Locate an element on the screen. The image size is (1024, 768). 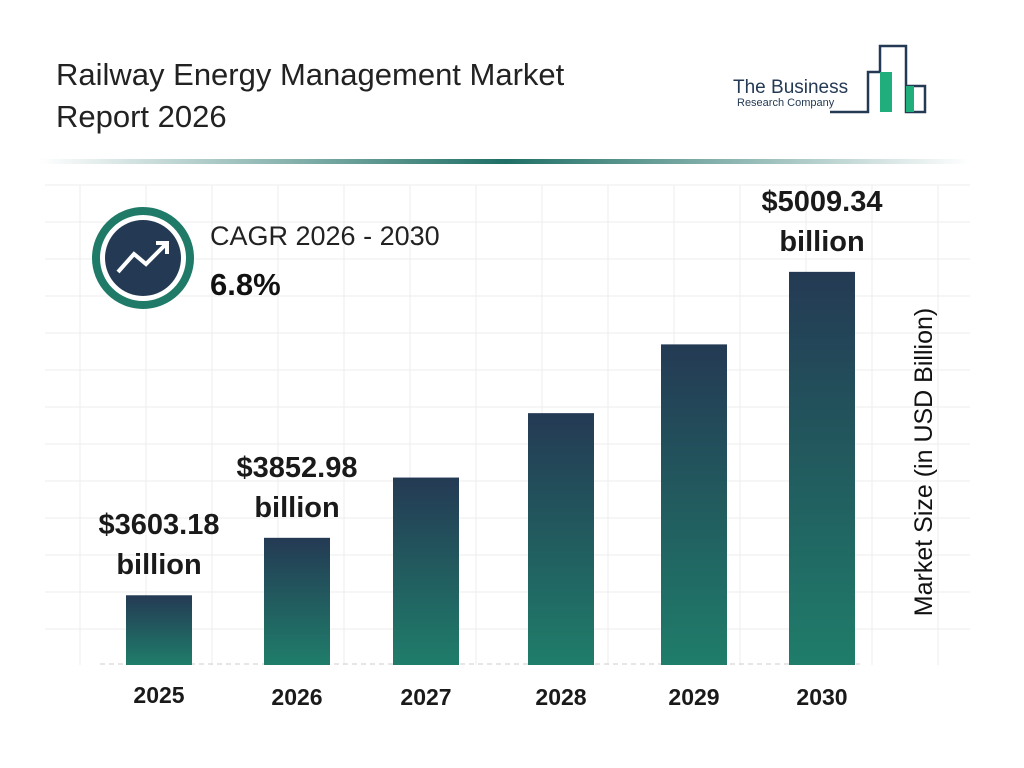
x-tick-label: 2028 is located at coordinates (561, 697).